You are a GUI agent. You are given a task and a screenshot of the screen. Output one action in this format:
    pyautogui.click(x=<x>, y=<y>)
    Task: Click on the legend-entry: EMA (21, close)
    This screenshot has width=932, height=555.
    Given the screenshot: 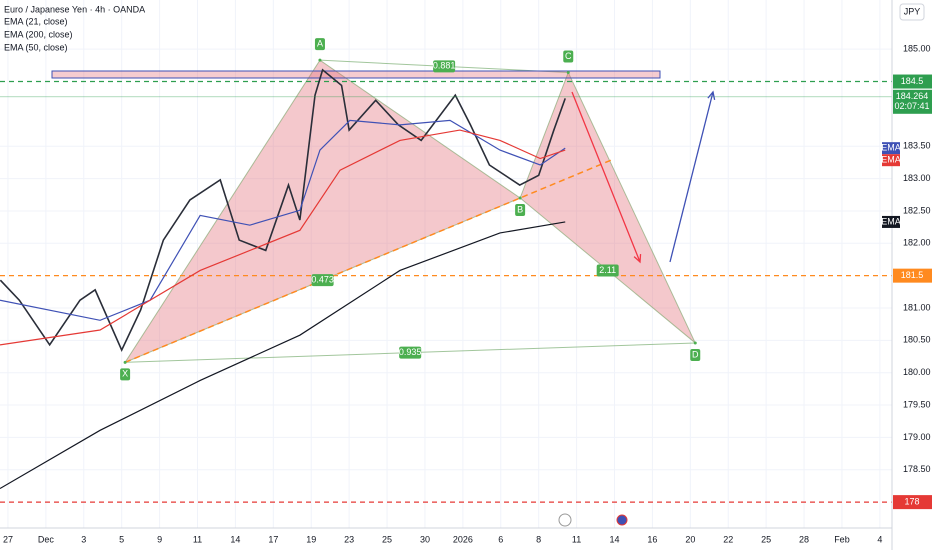 What is the action you would take?
    pyautogui.click(x=36, y=21)
    